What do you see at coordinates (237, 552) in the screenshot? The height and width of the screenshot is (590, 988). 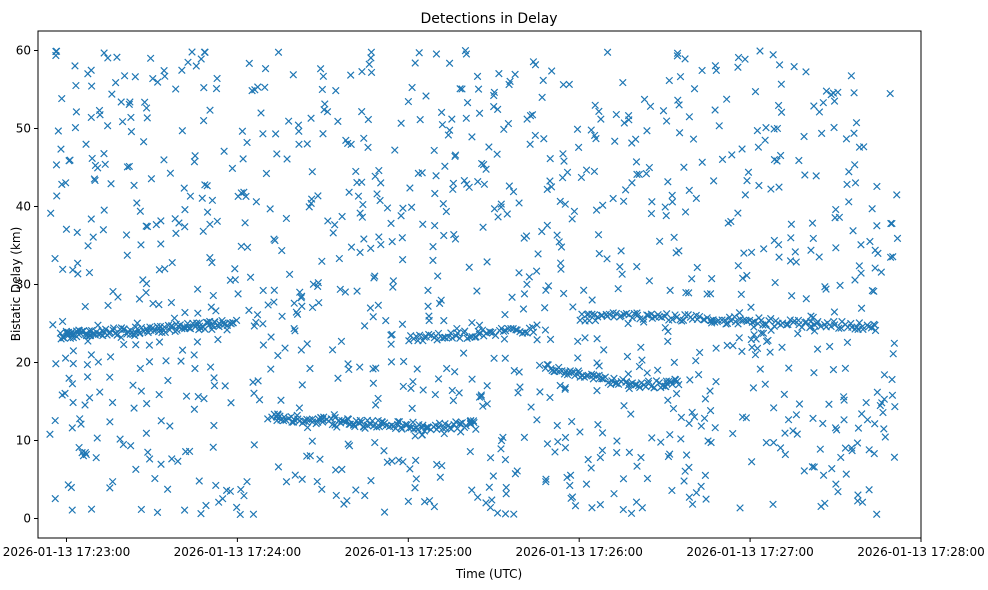 I see `x-tick-label: 2026-01-13 17:24:00` at bounding box center [237, 552].